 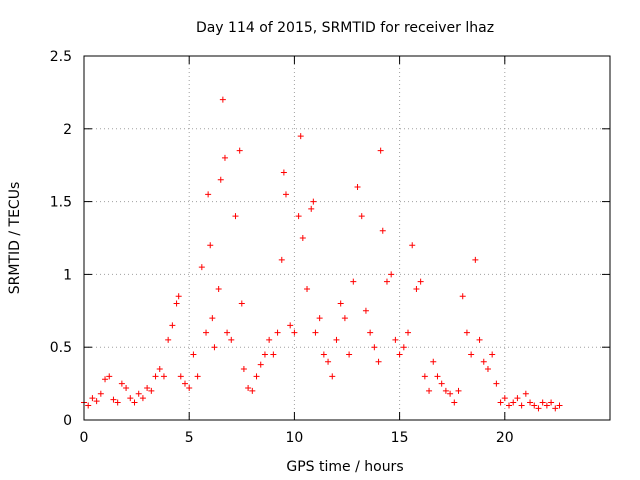 What do you see at coordinates (189, 438) in the screenshot?
I see `x-tick-label: 5` at bounding box center [189, 438].